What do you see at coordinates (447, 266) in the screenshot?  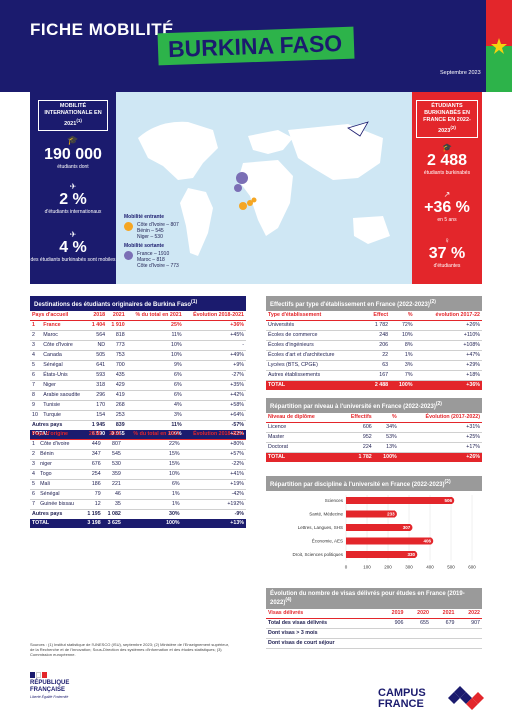 I see `right-women-label: d'étudiantes` at bounding box center [447, 266].